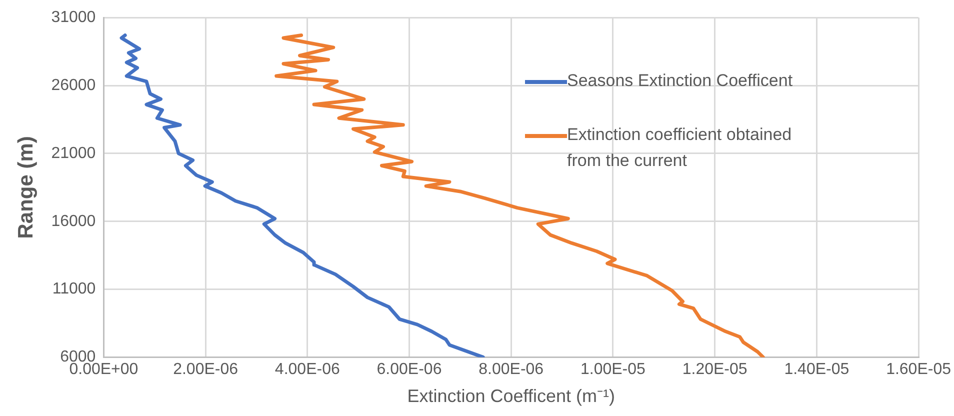 This screenshot has width=954, height=416. I want to click on x-tick-label: 2.00E-06, so click(205, 369).